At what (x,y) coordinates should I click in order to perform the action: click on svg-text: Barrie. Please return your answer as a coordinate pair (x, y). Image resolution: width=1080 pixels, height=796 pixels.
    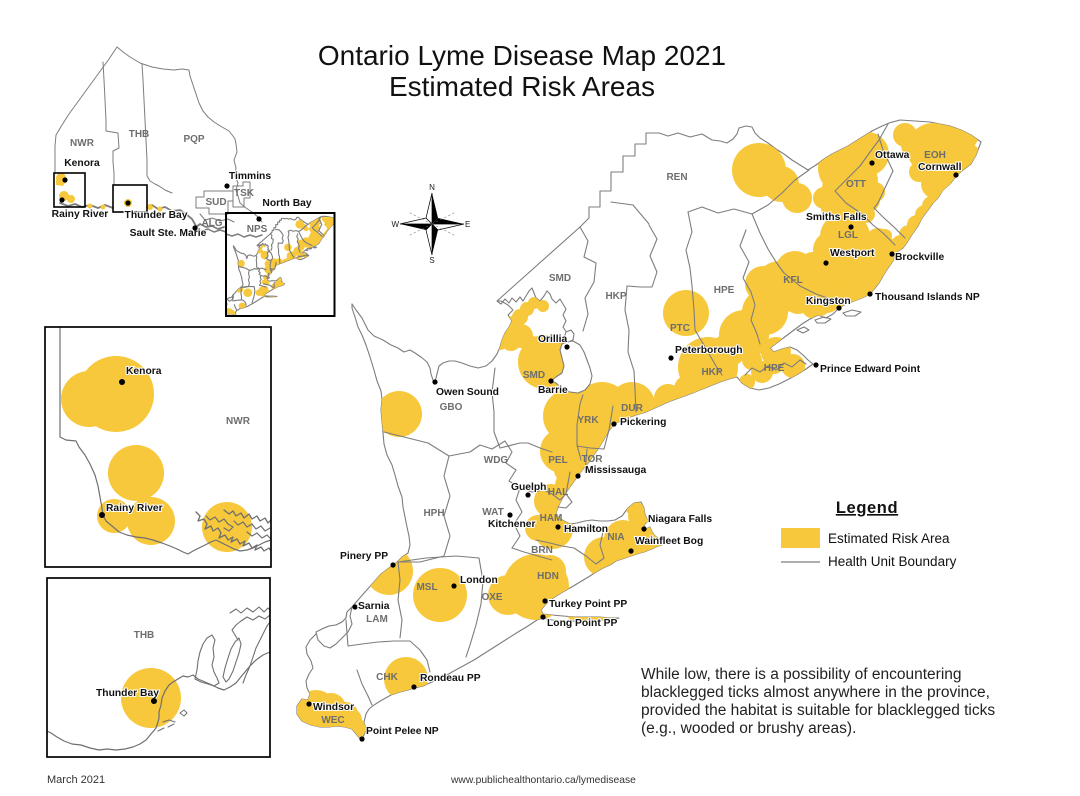
    Looking at the image, I should click on (553, 390).